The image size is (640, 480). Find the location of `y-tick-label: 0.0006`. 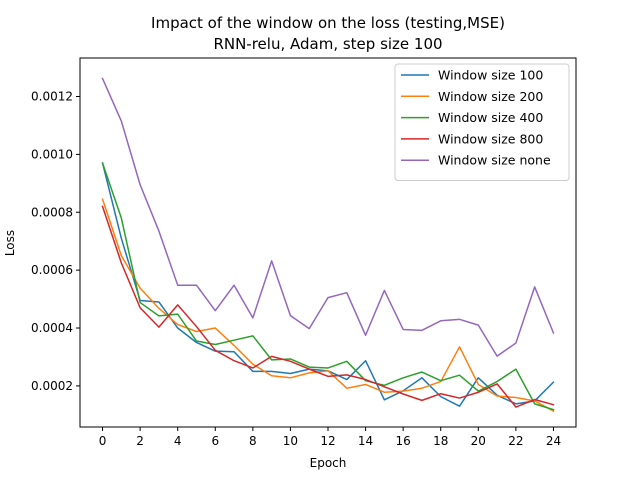

y-tick-label: 0.0006 is located at coordinates (52, 270).